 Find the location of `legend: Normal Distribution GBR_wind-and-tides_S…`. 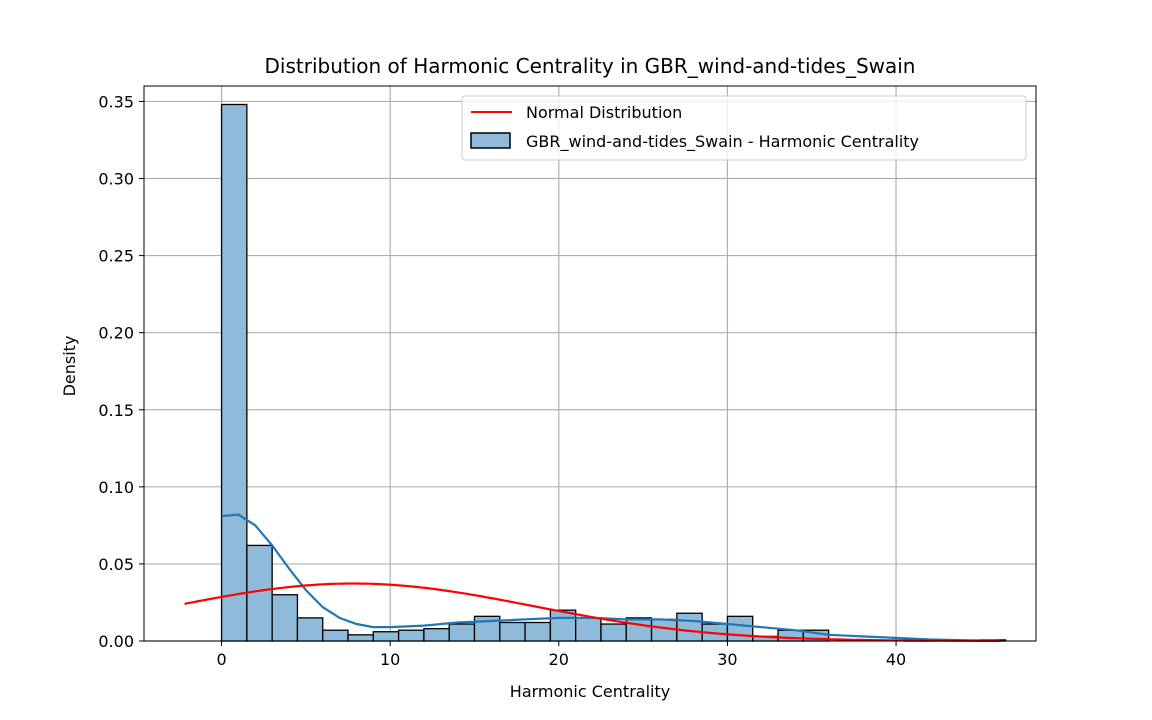

legend: Normal Distribution GBR_wind-and-tides_S… is located at coordinates (744, 128).